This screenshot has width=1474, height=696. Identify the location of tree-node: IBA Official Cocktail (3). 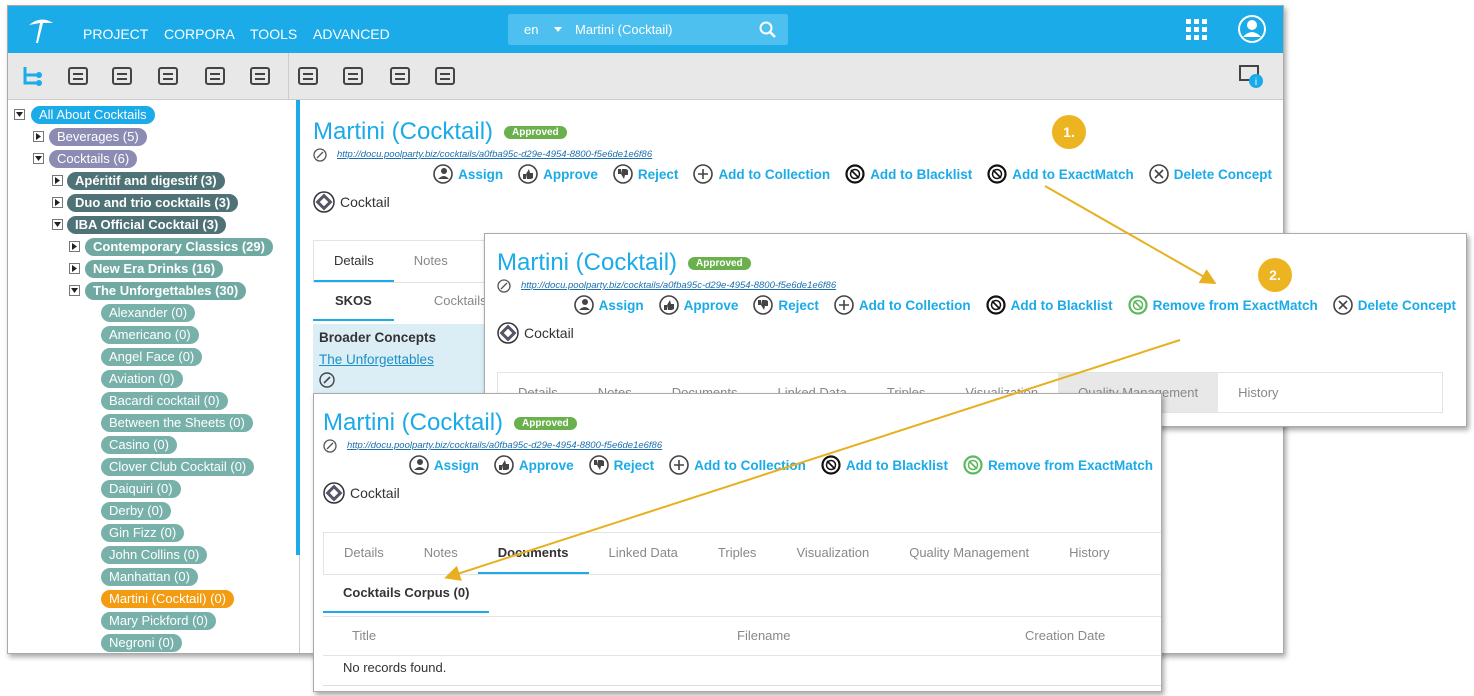
(147, 225).